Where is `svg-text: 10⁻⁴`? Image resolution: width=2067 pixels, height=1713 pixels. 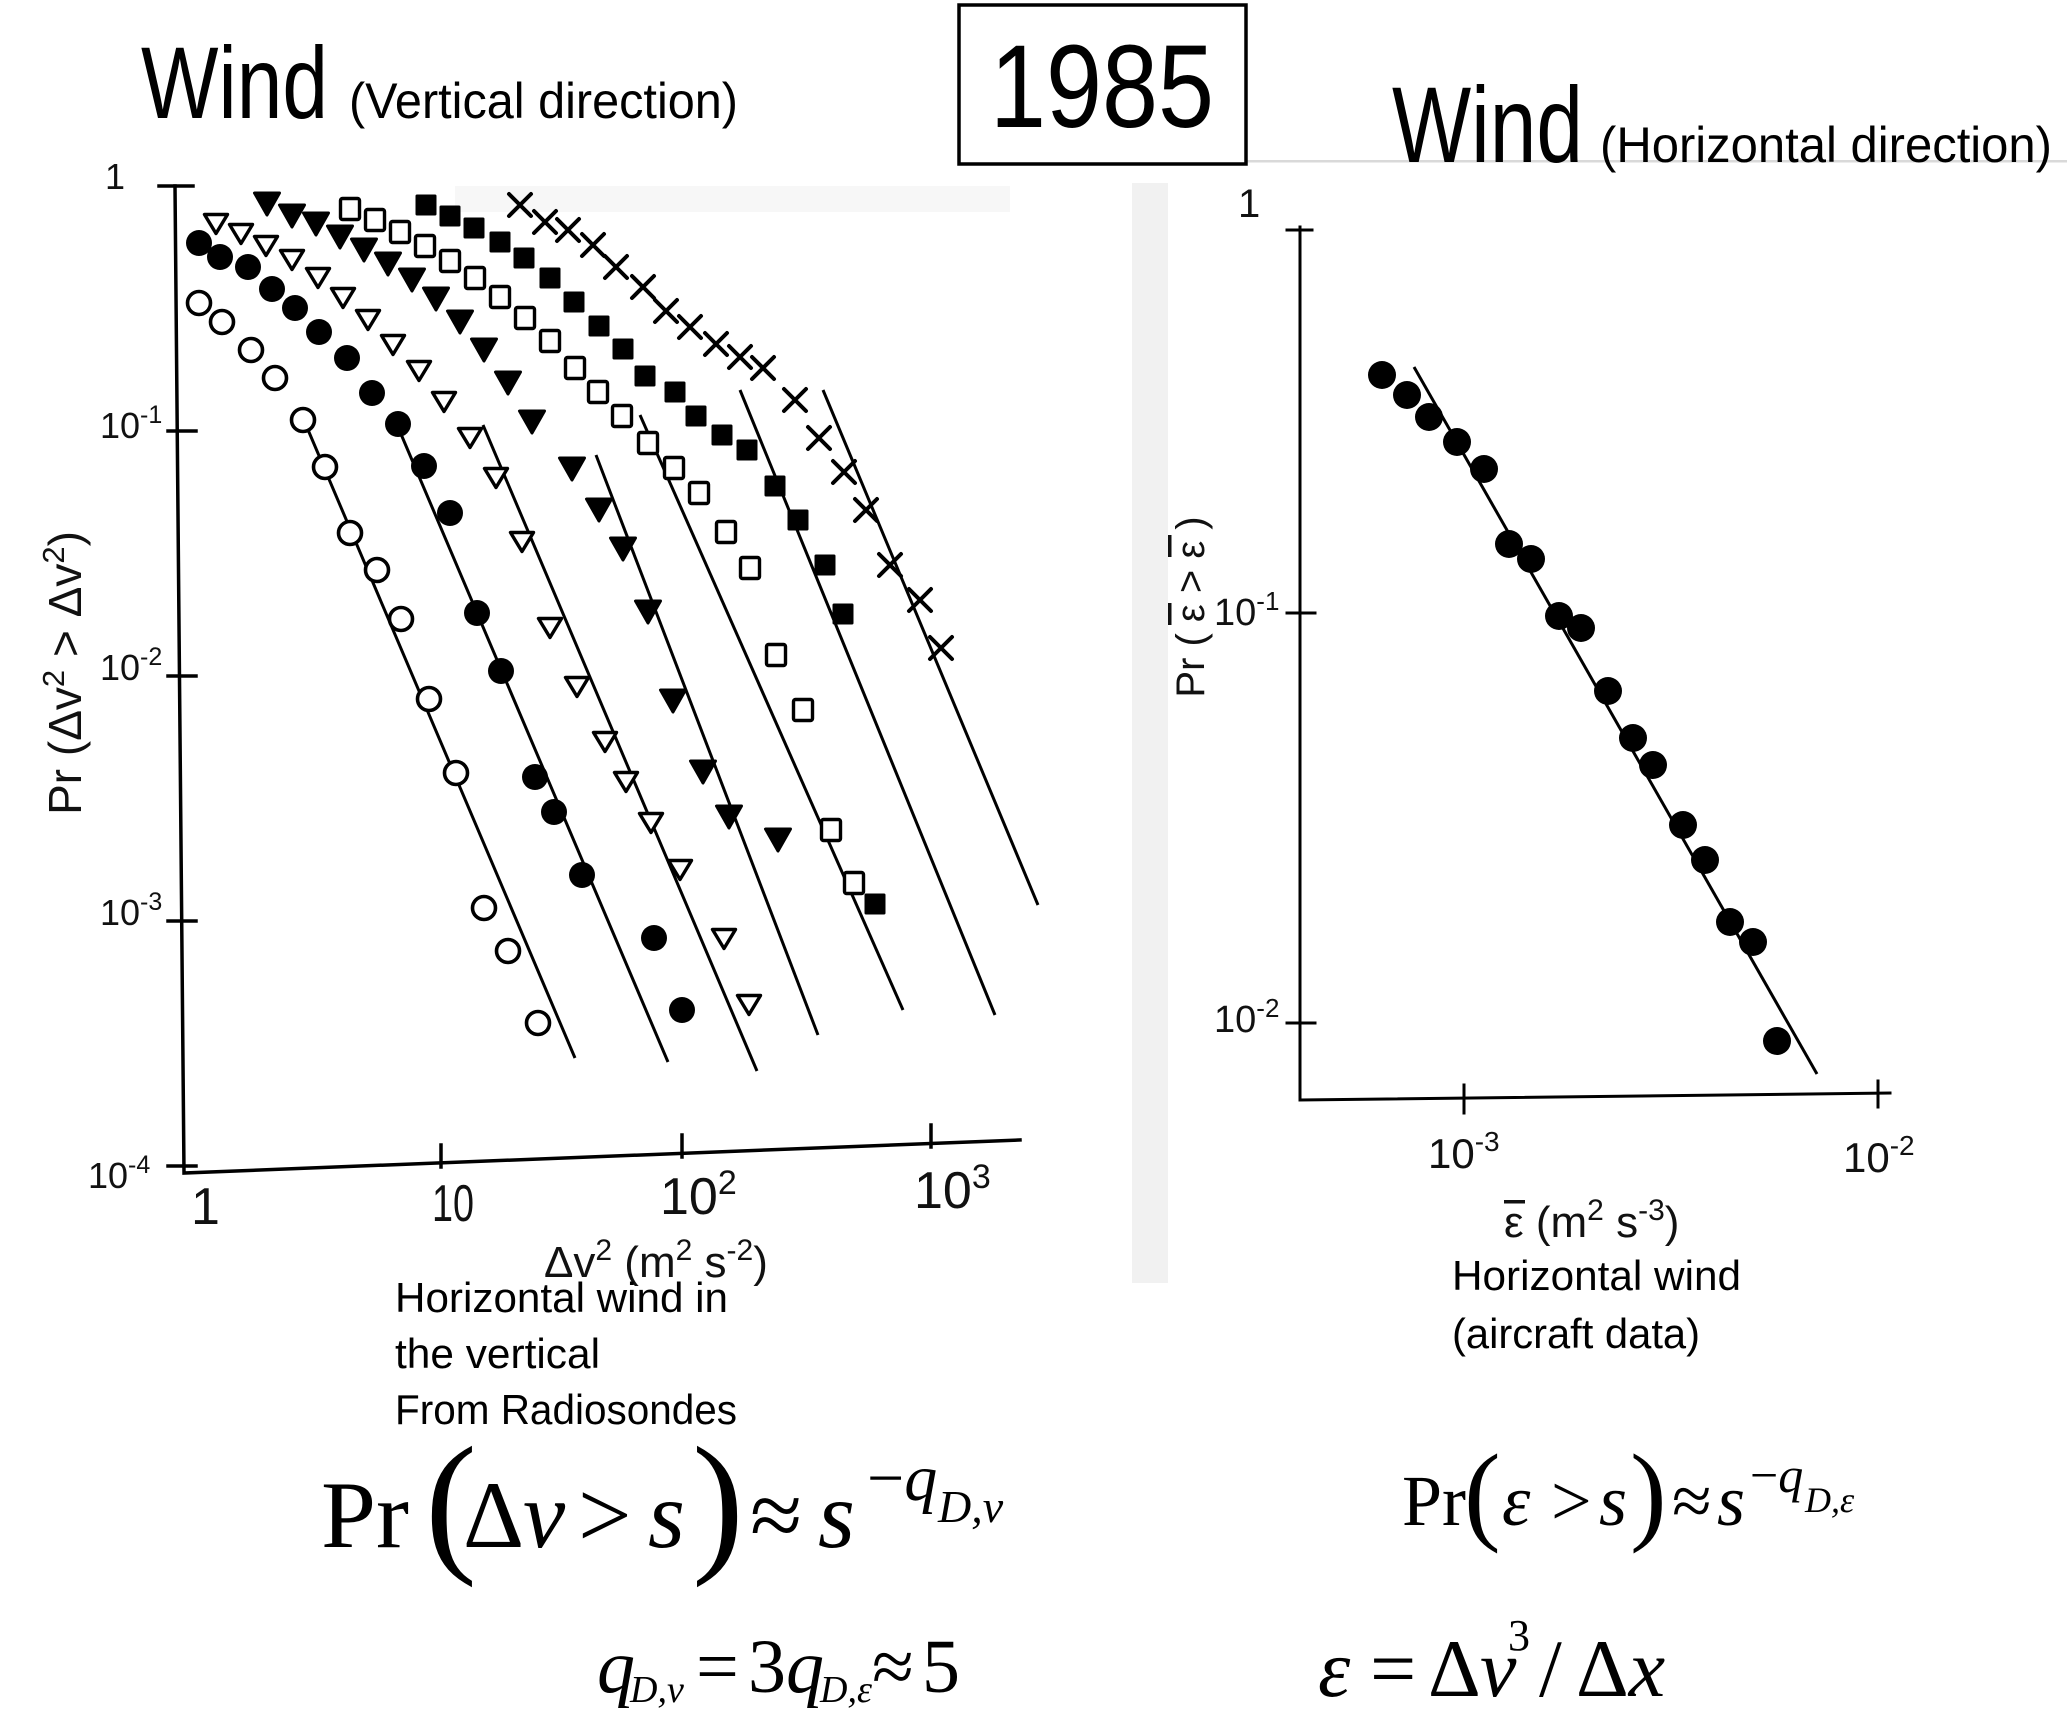
svg-text: 10⁻⁴ is located at coordinates (119, 1173).